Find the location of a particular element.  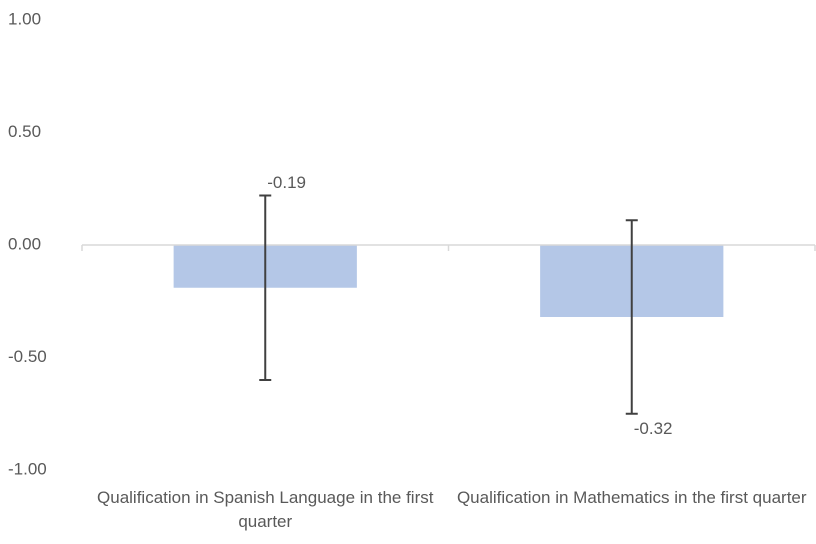

y-tick-label: 0.00 is located at coordinates (24, 243).